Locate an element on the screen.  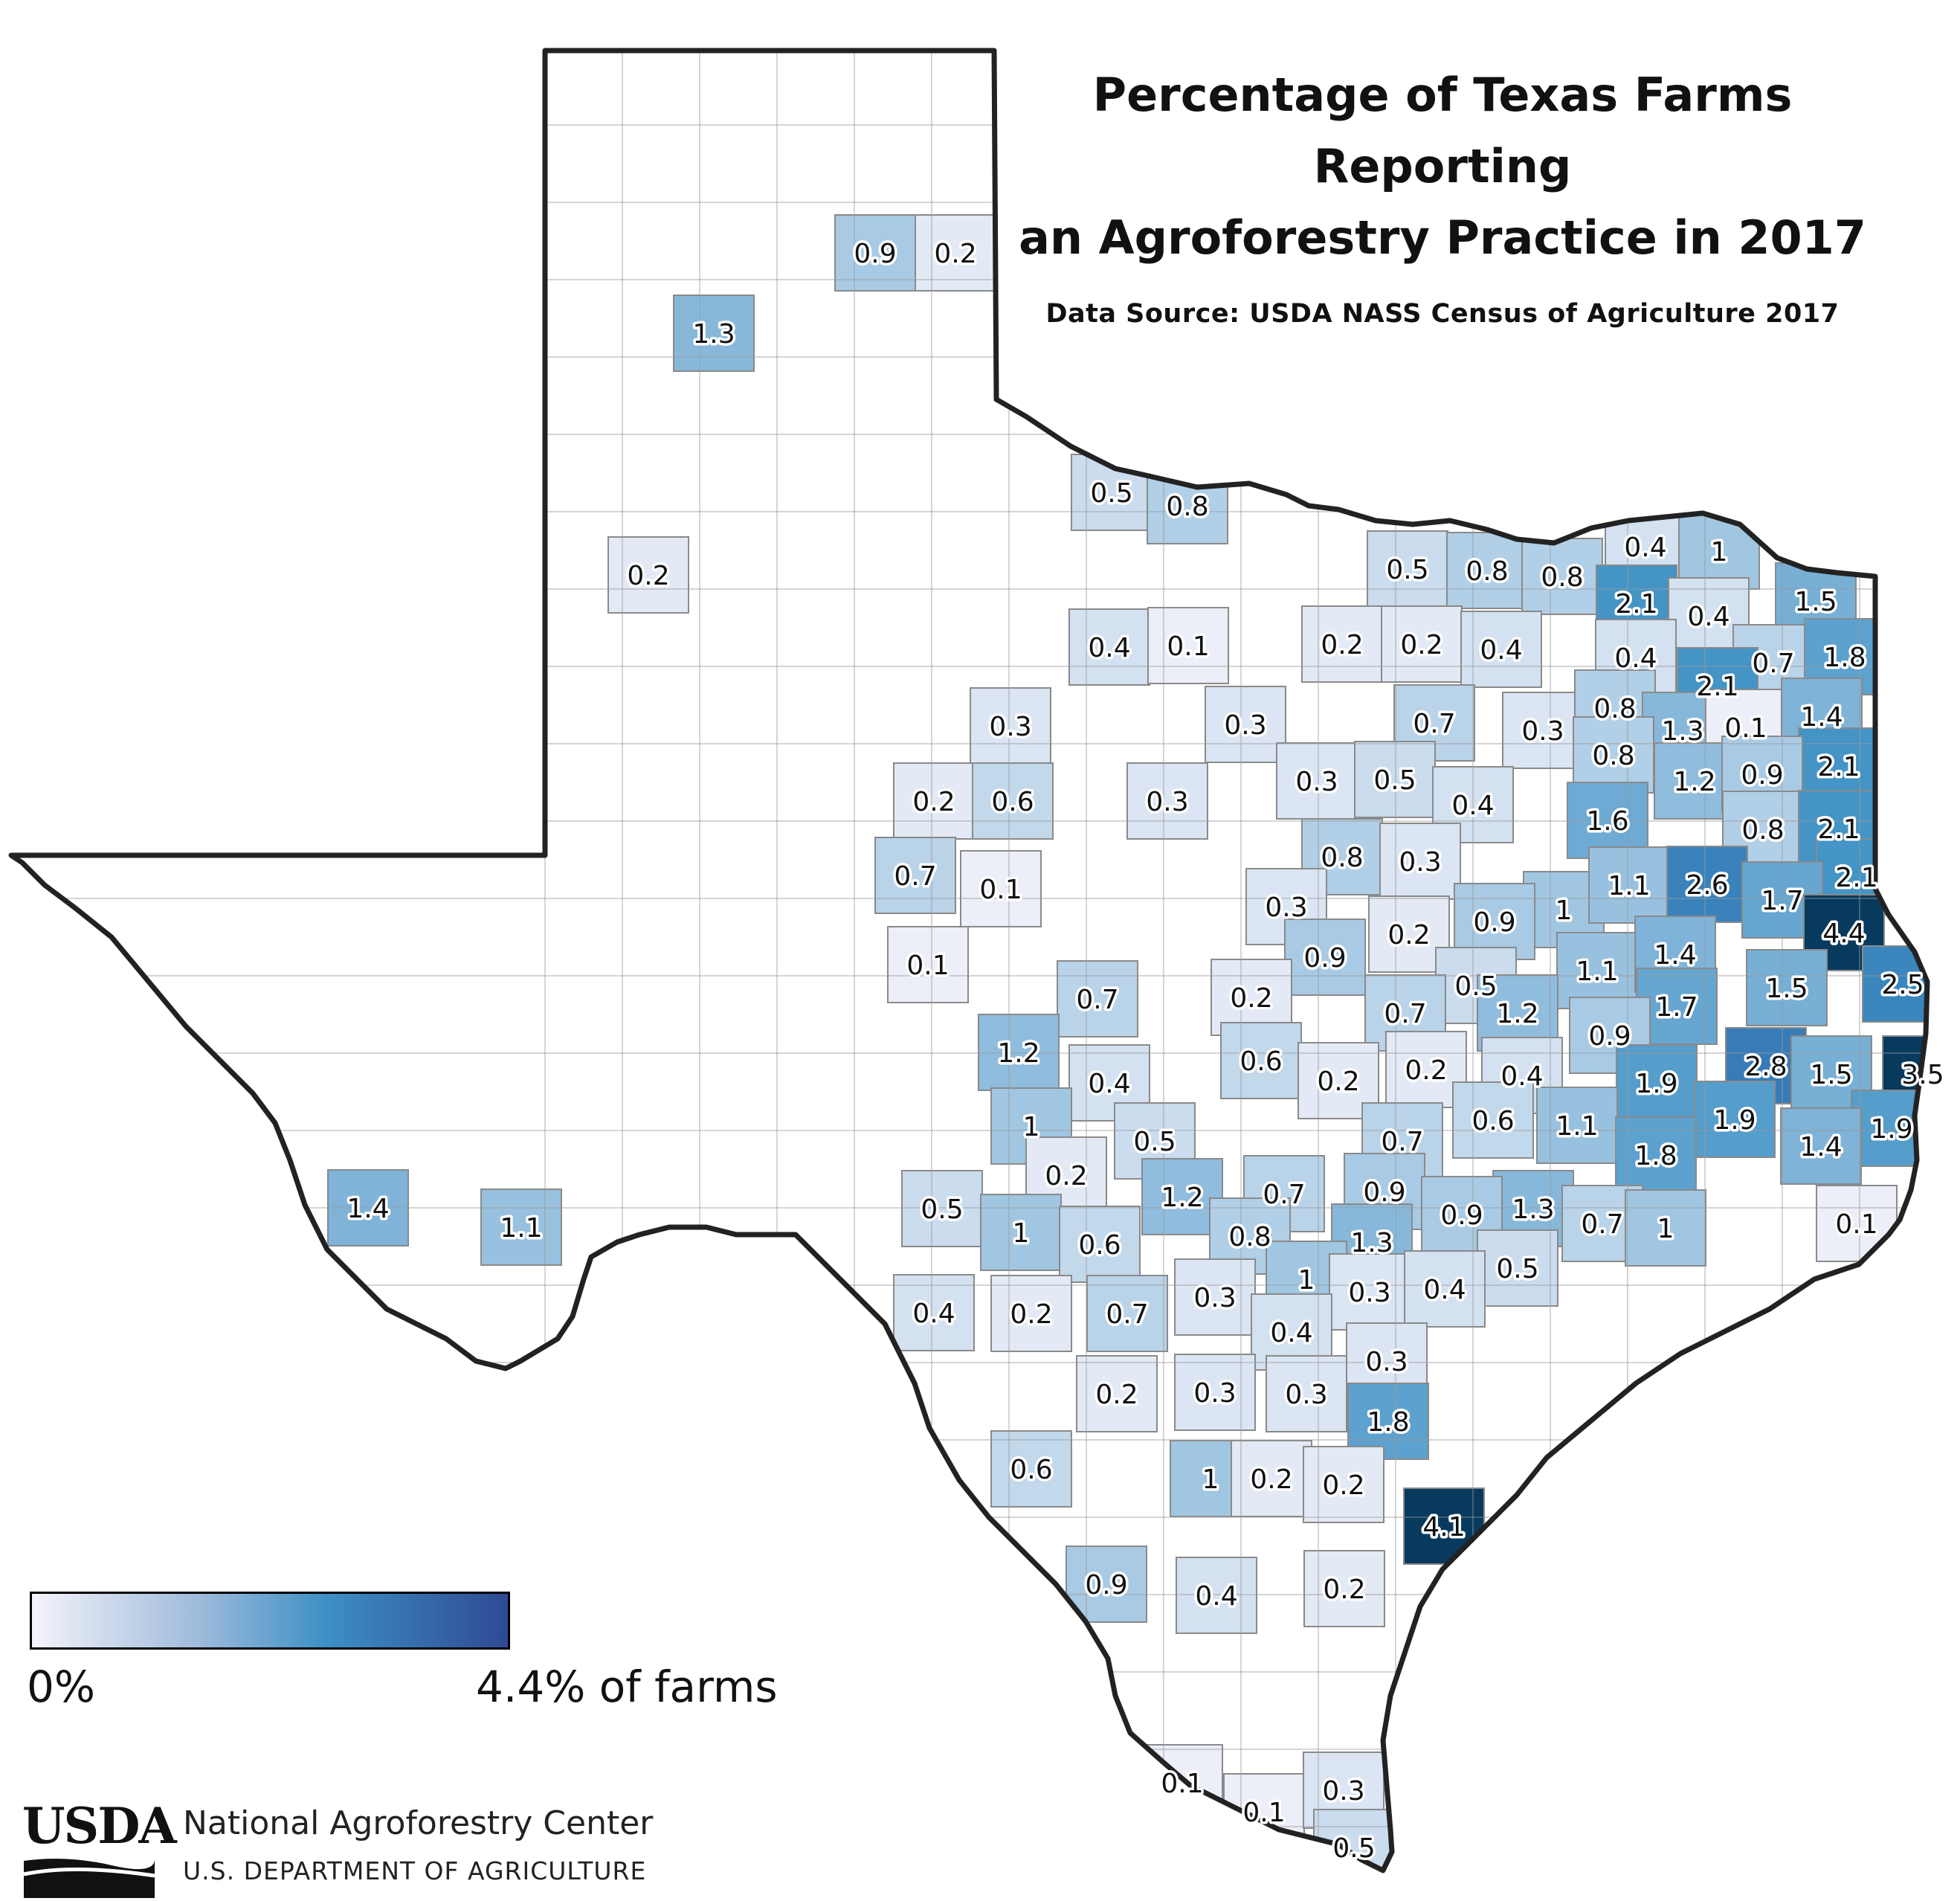
legend-color-ramp is located at coordinates (270, 1621).